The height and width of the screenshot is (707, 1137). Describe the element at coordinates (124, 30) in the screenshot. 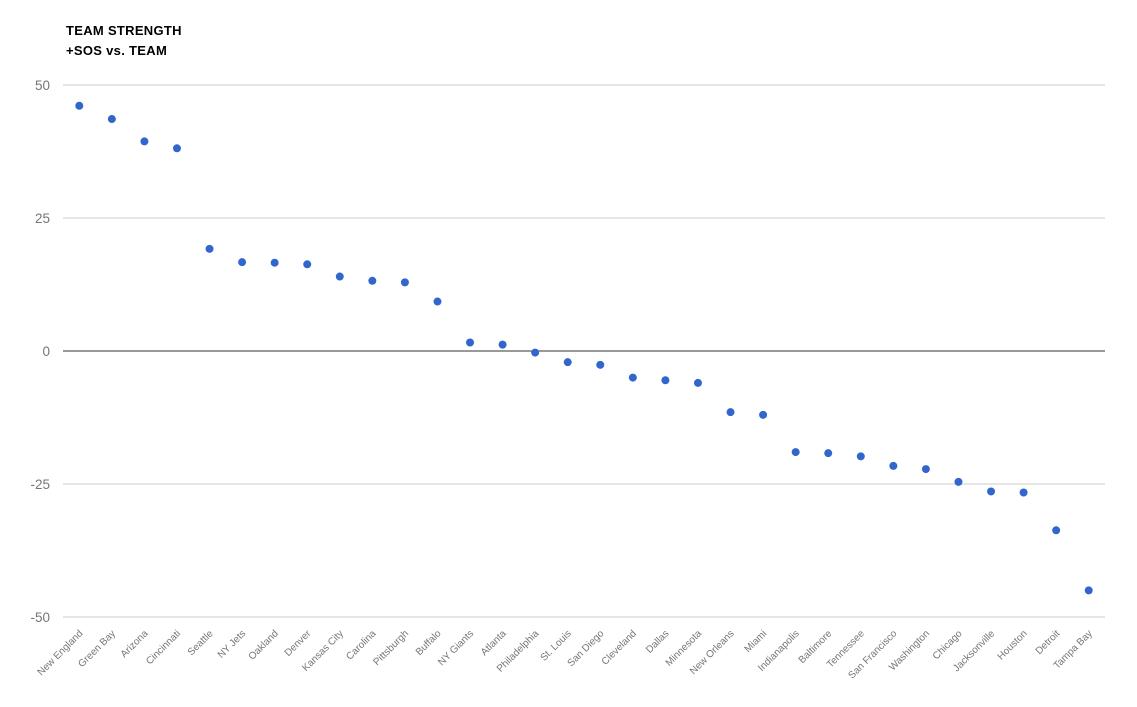

I see `chart-title-line1: TEAM STRENGTH` at that location.